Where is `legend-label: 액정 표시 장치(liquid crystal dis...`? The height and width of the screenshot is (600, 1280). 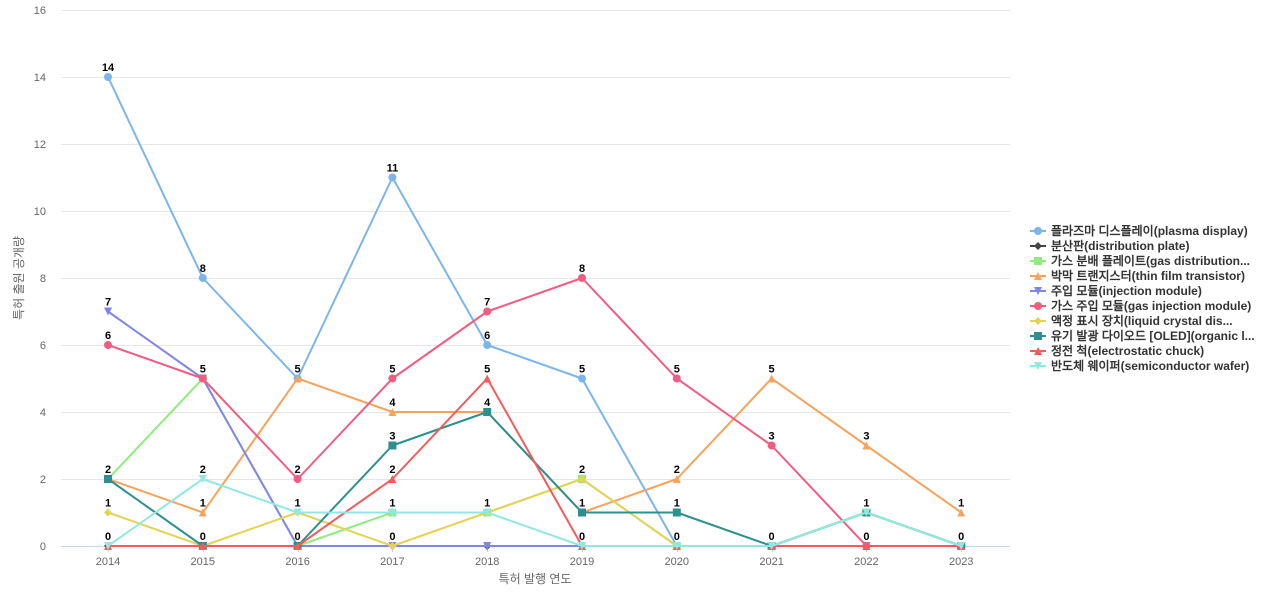 legend-label: 액정 표시 장치(liquid crystal dis... is located at coordinates (1142, 320).